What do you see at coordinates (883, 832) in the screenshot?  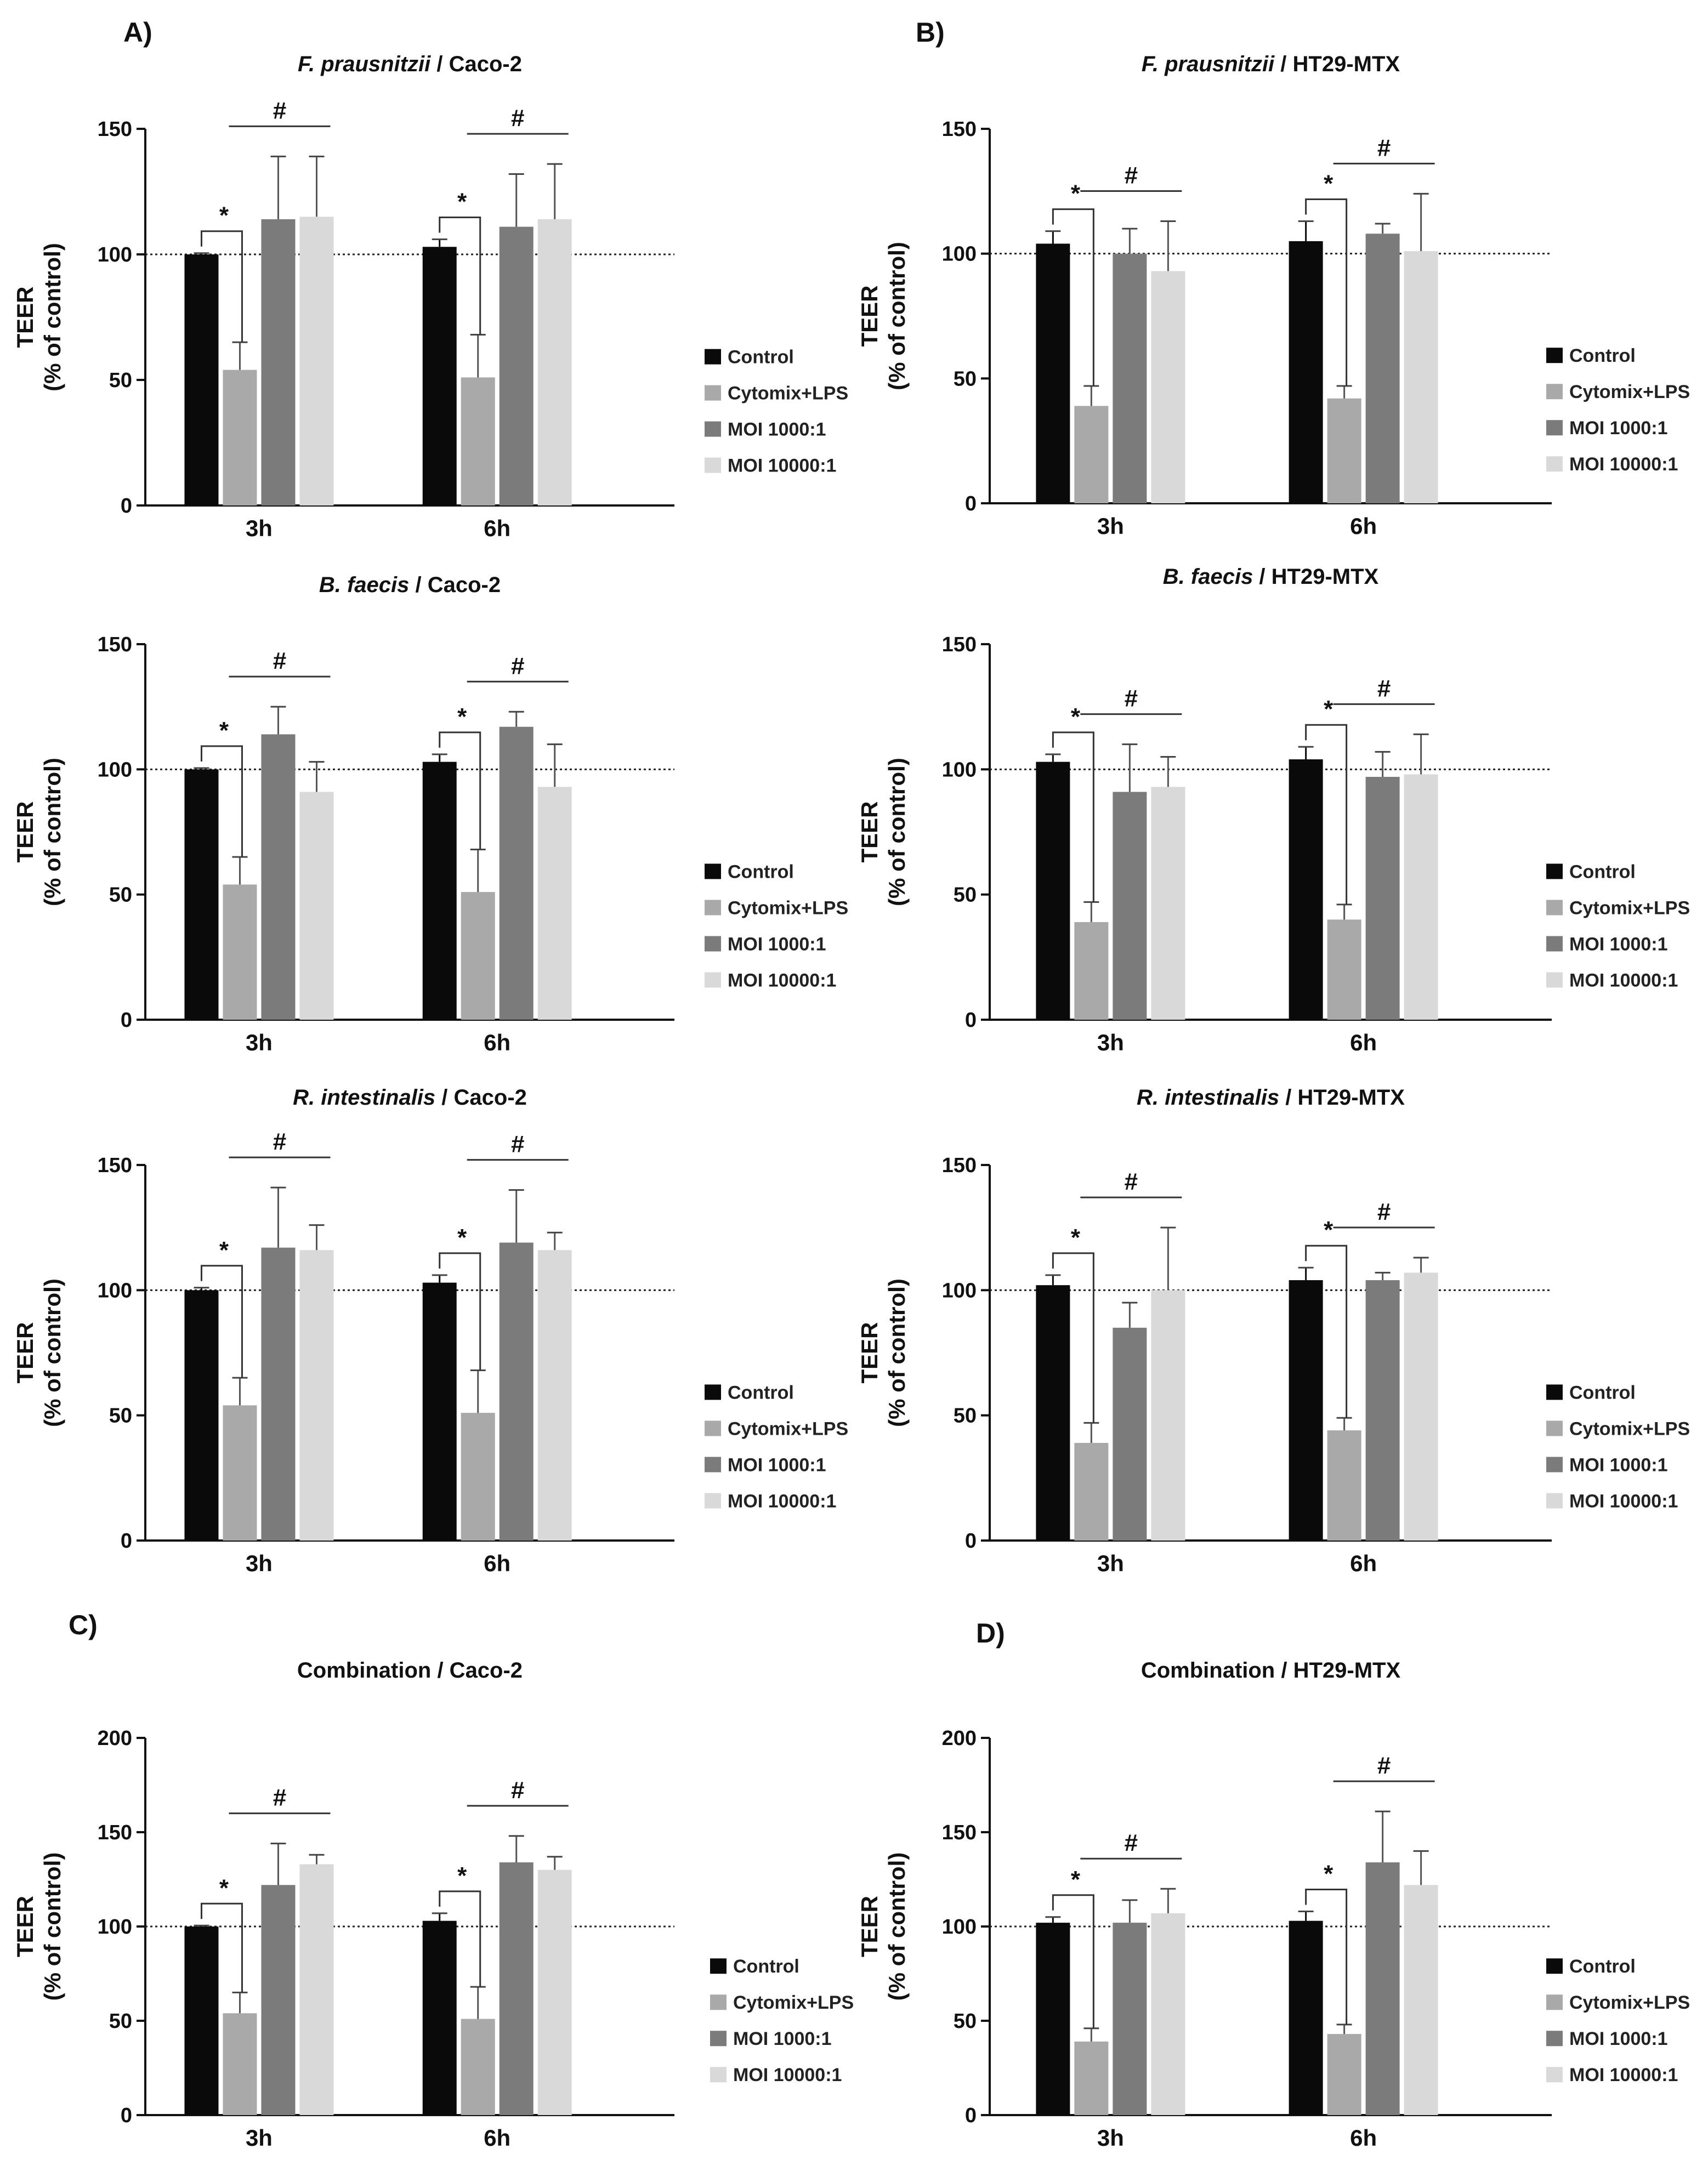 I see `y-axis-label: TEER(% of control)` at bounding box center [883, 832].